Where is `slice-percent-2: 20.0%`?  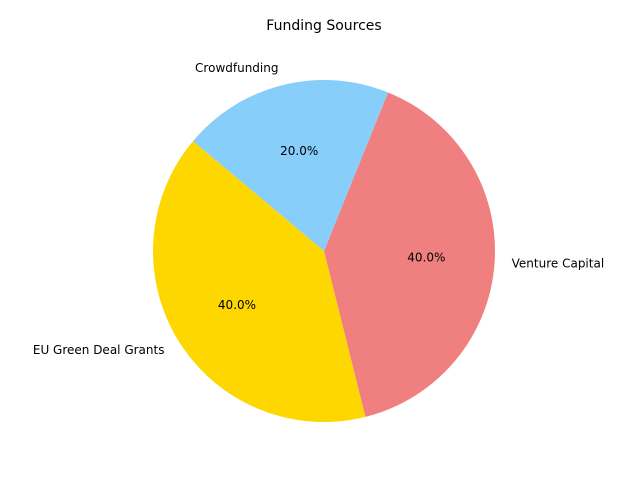 slice-percent-2: 20.0% is located at coordinates (299, 151).